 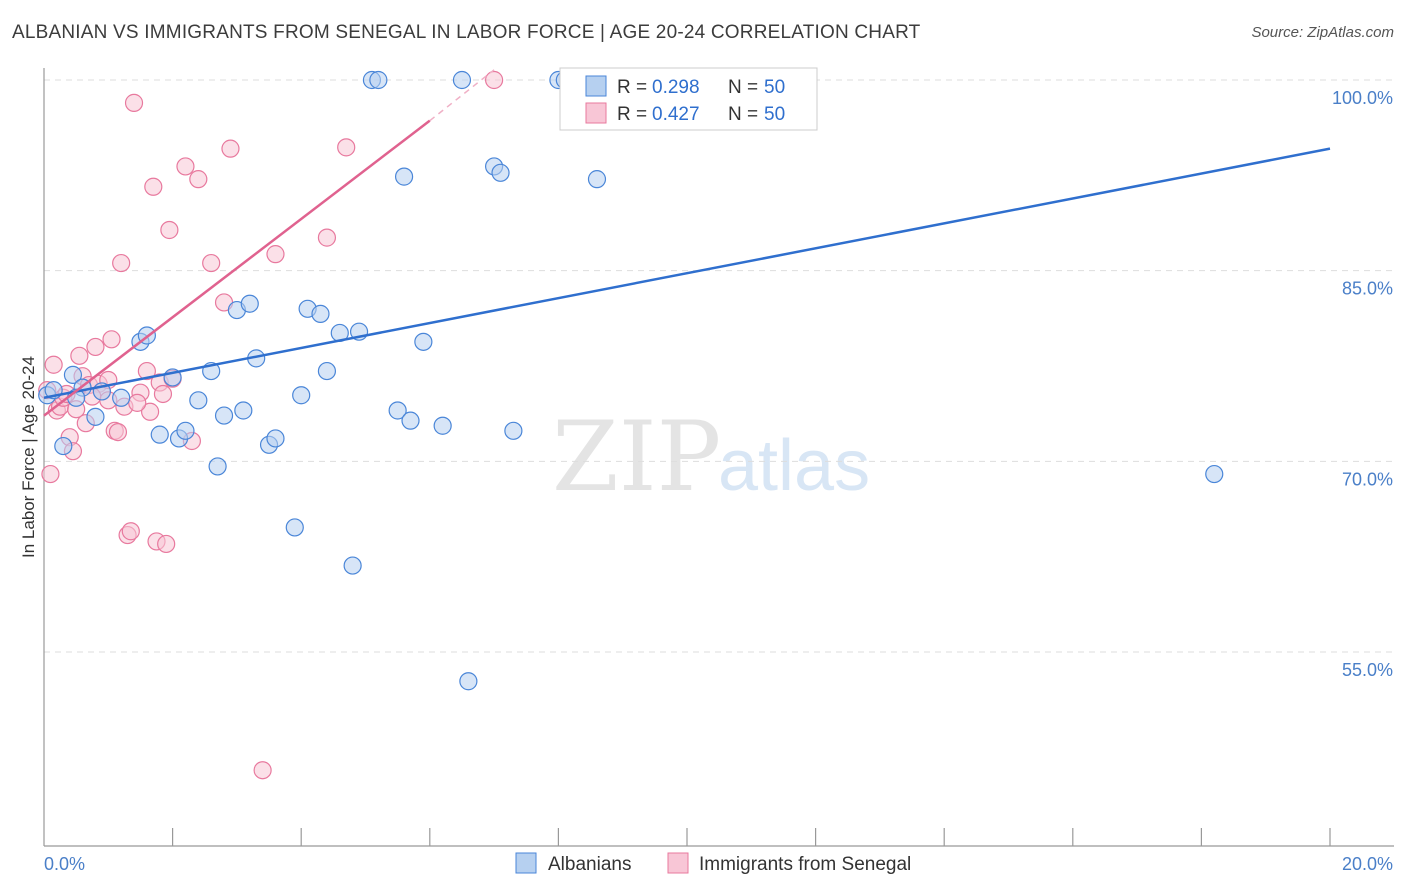 What do you see at coordinates (1367, 289) in the screenshot?
I see `y-tick-label: 85.0%` at bounding box center [1367, 289].